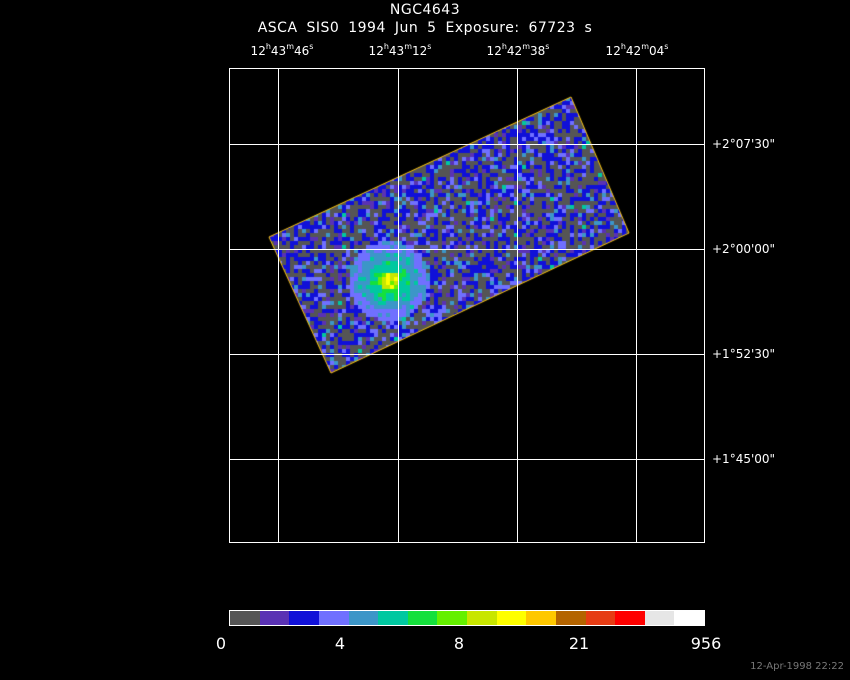  I want to click on dec-tick-label: +2°00'00", so click(744, 249).